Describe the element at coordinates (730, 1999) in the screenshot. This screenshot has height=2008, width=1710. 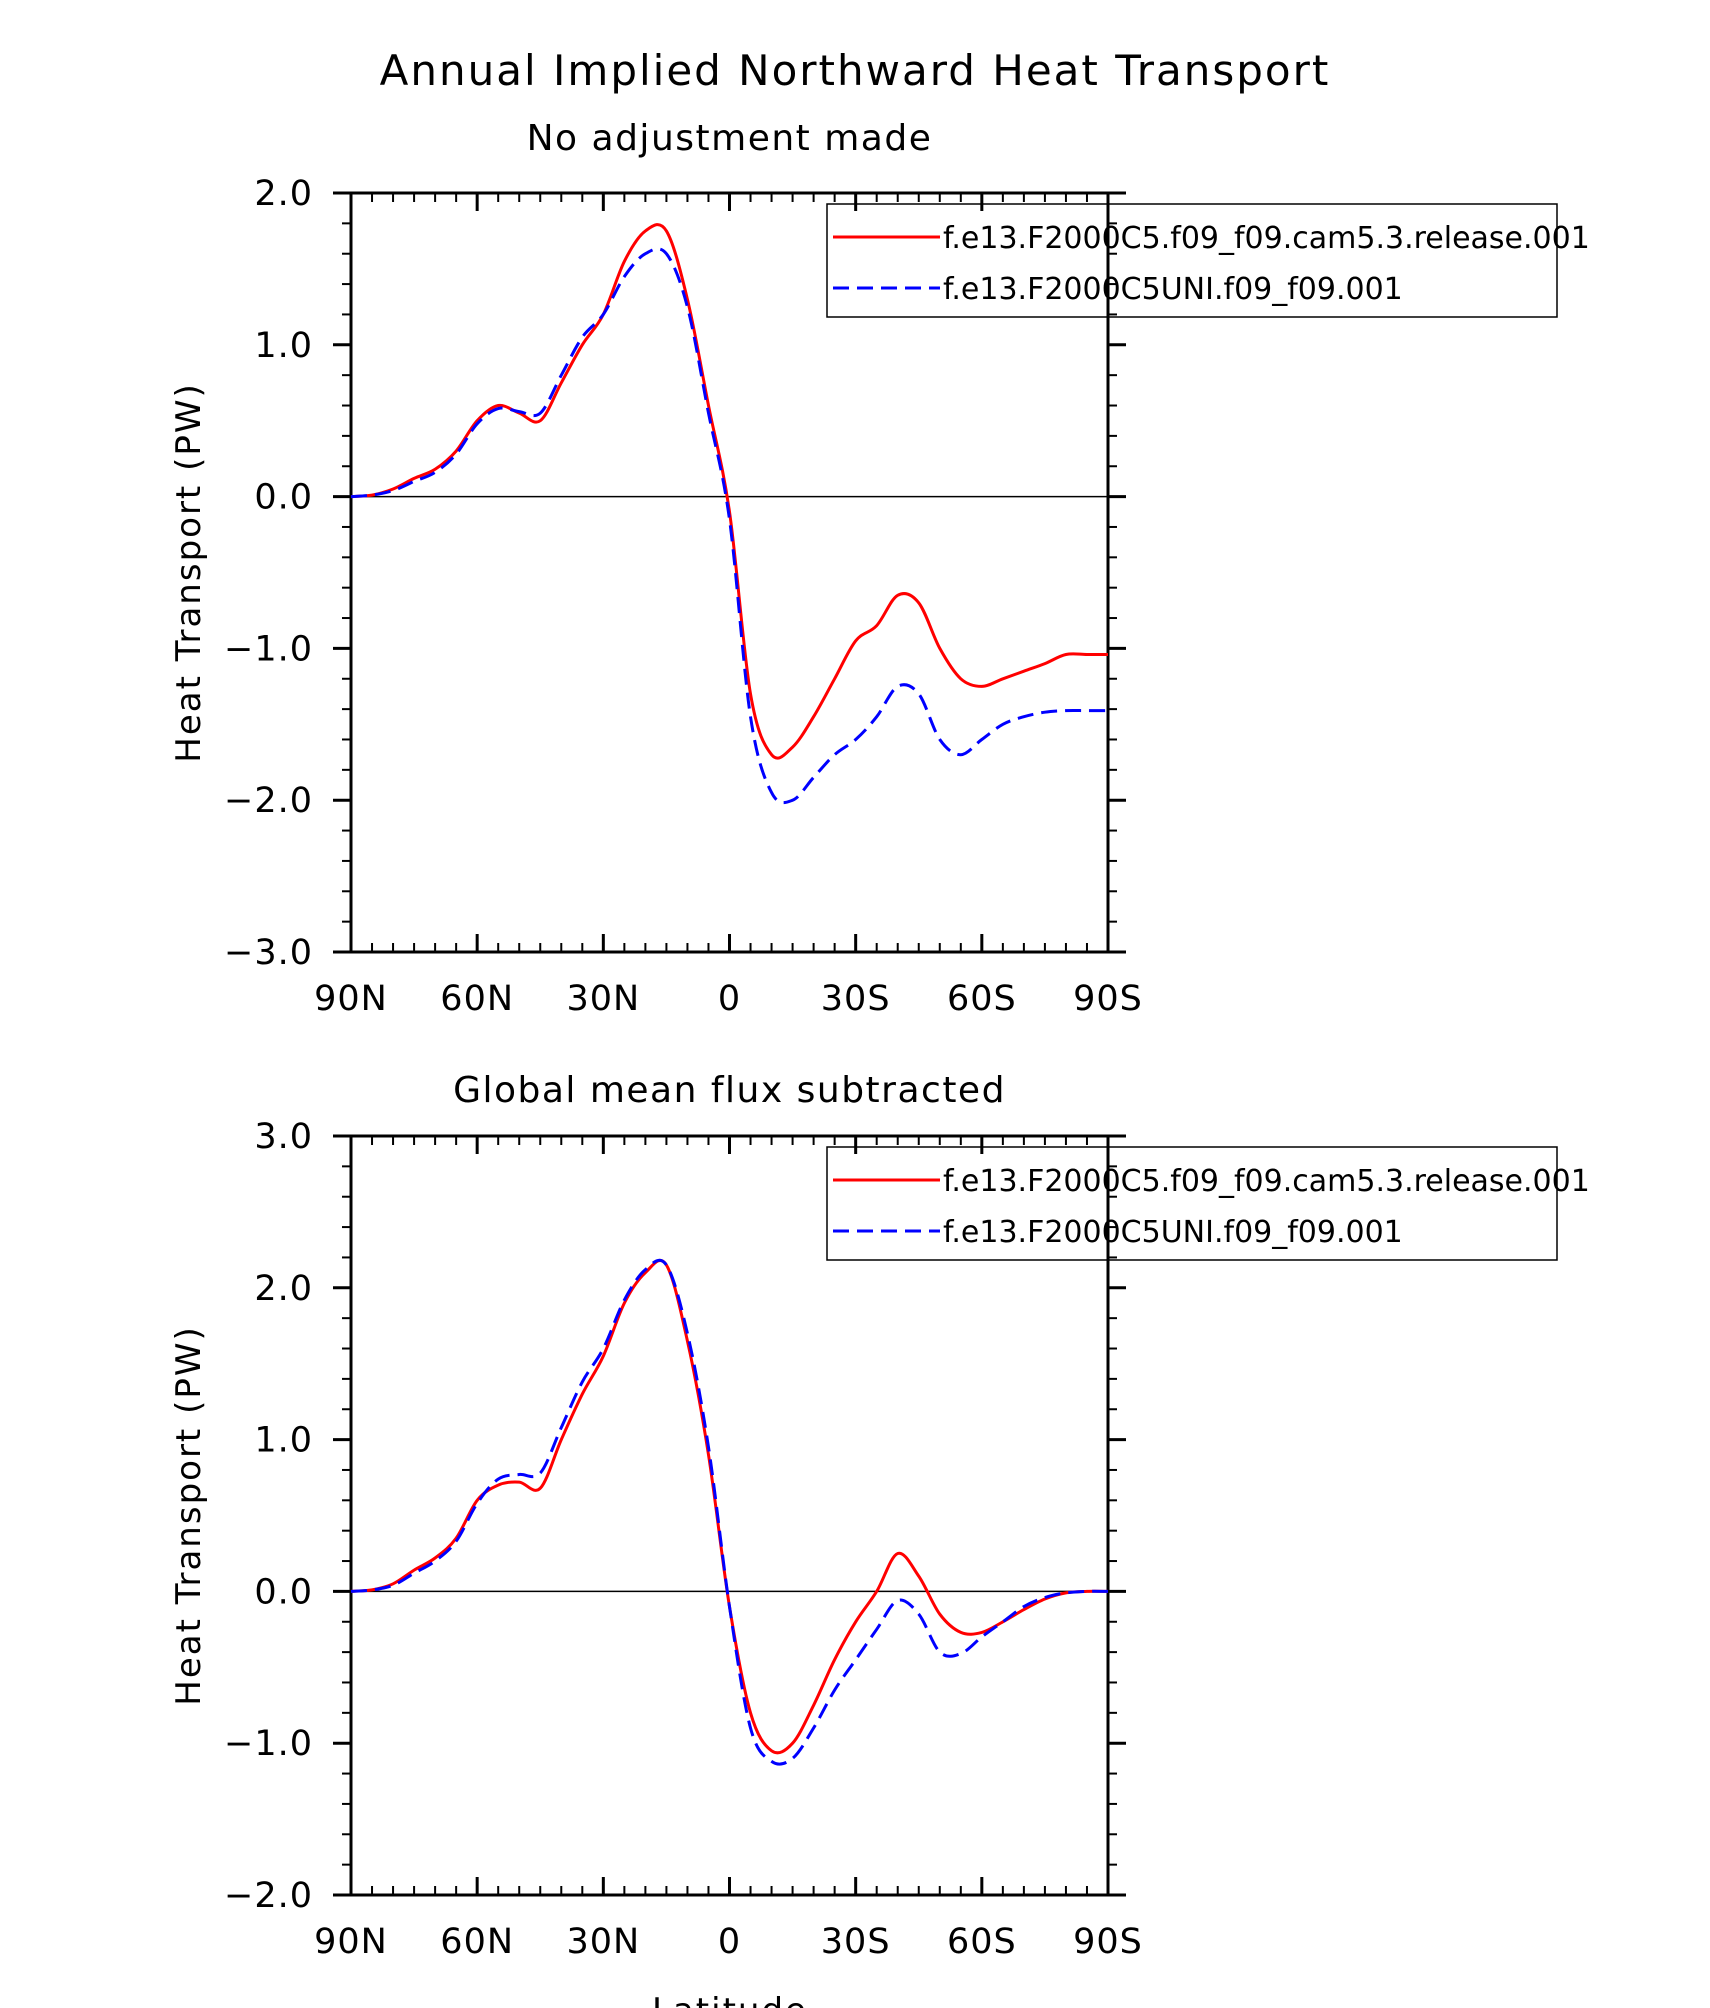
I see `x-axis-label: Latitude` at that location.